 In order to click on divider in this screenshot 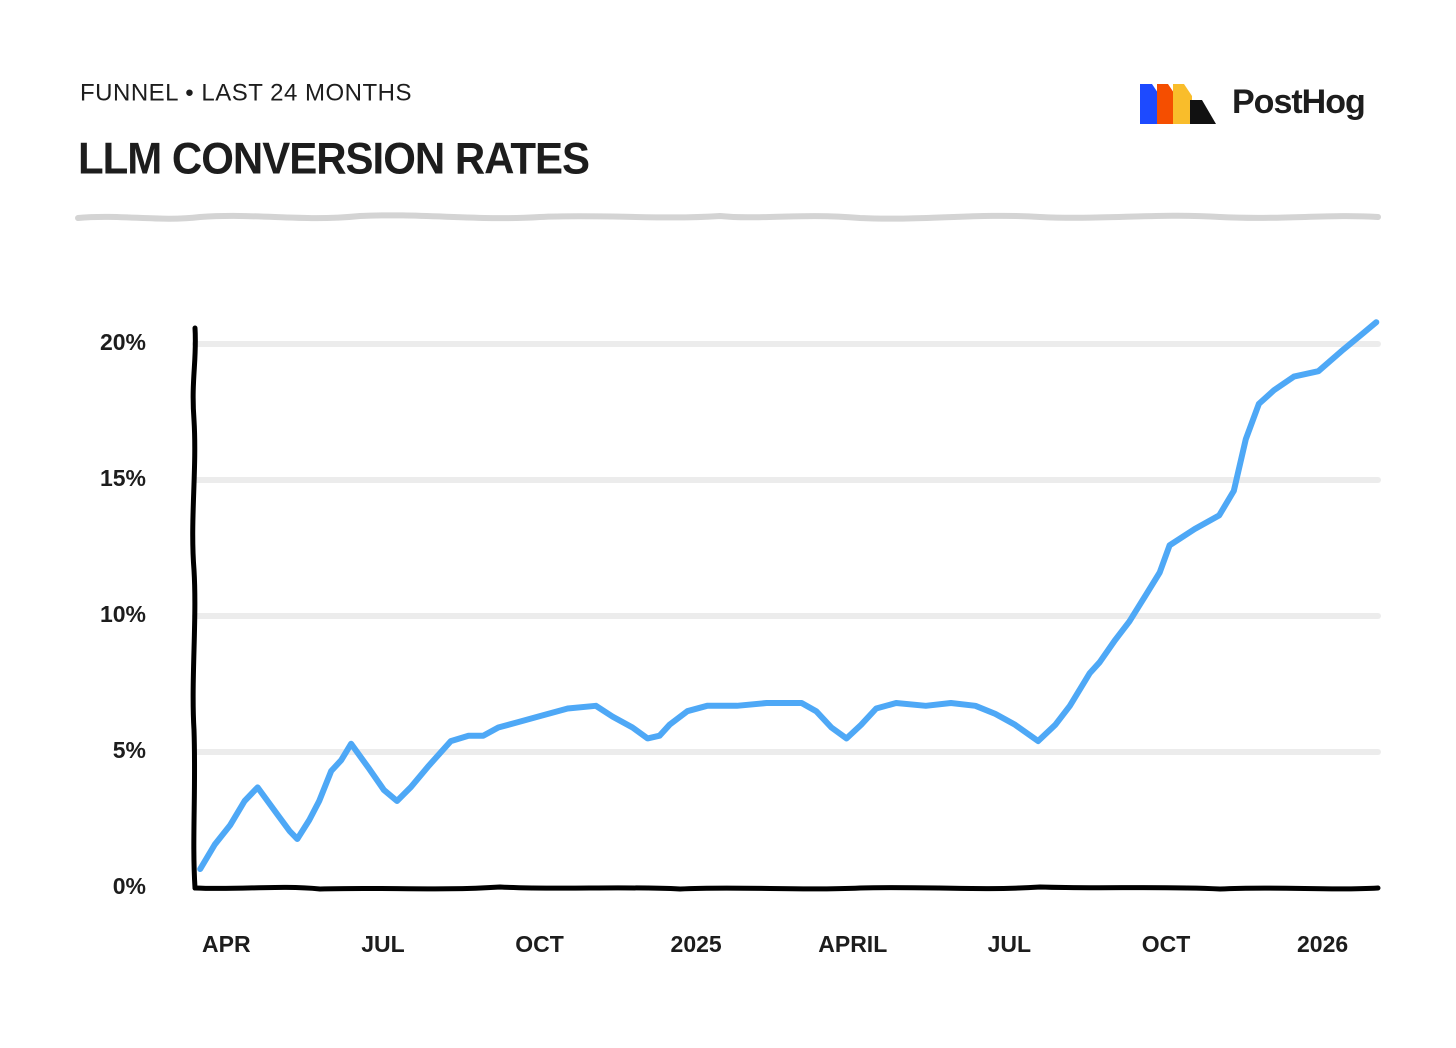, I will do `click(728, 217)`.